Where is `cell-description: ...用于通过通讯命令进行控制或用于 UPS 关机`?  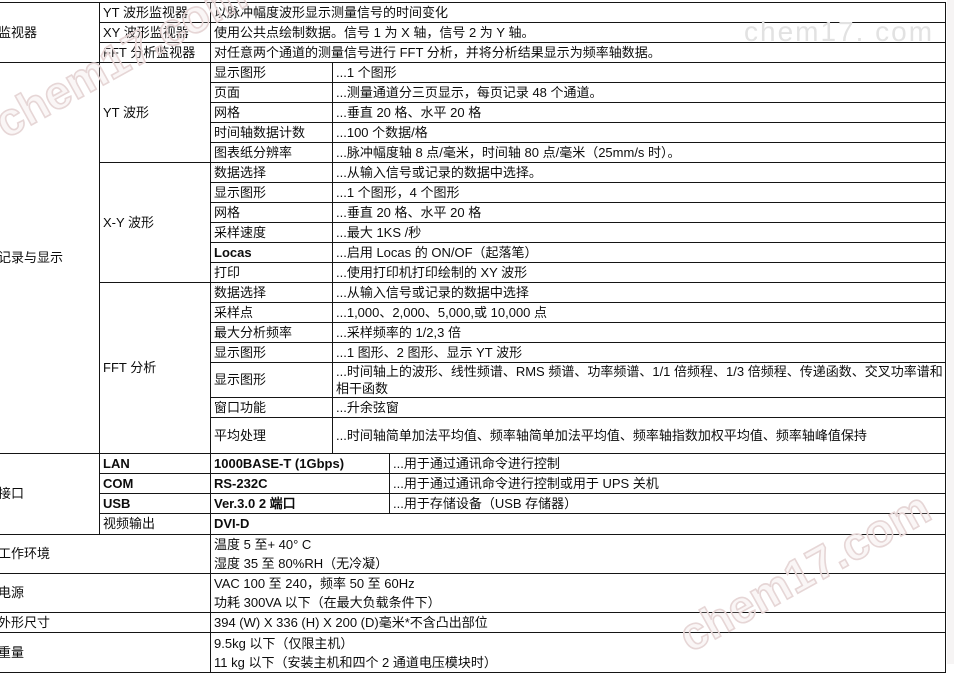
cell-description: ...用于通过通讯命令进行控制或用于 UPS 关机 is located at coordinates (667, 483).